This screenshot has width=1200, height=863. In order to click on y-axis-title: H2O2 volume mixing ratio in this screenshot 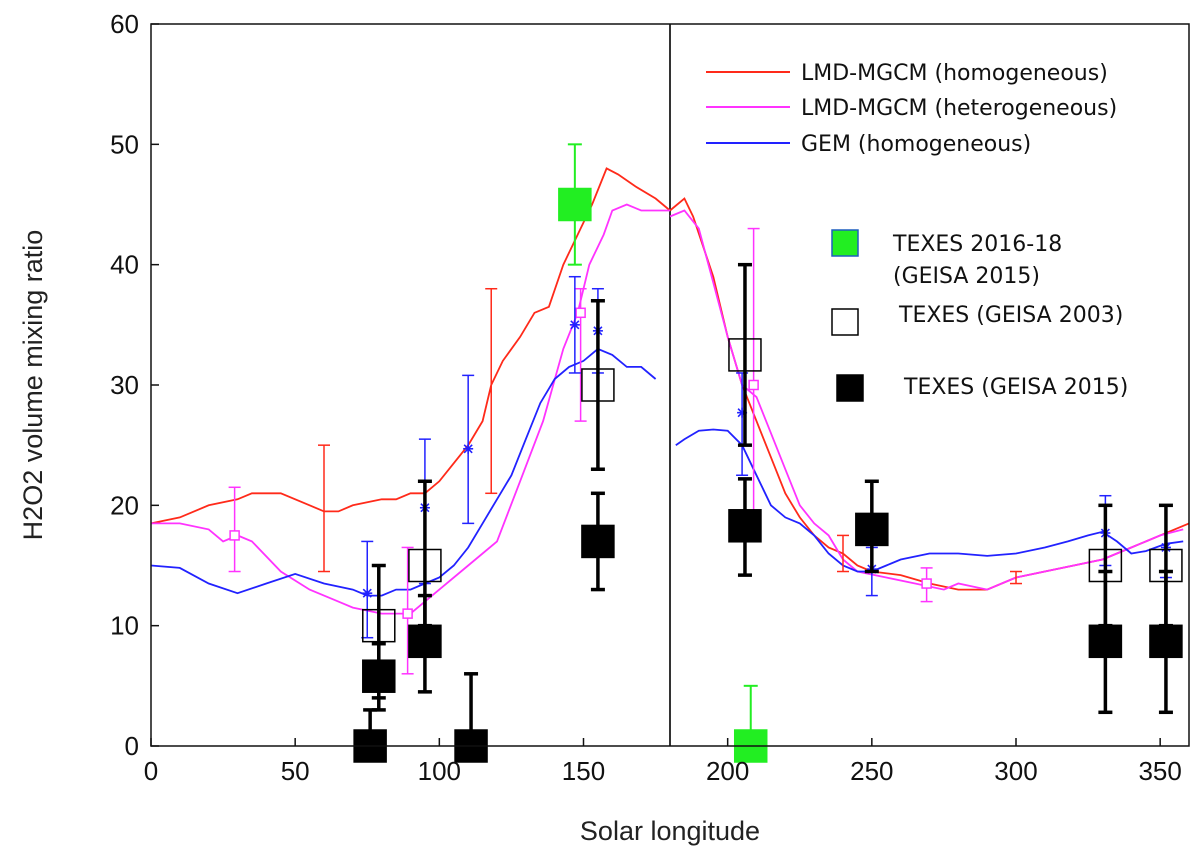, I will do `click(33, 385)`.